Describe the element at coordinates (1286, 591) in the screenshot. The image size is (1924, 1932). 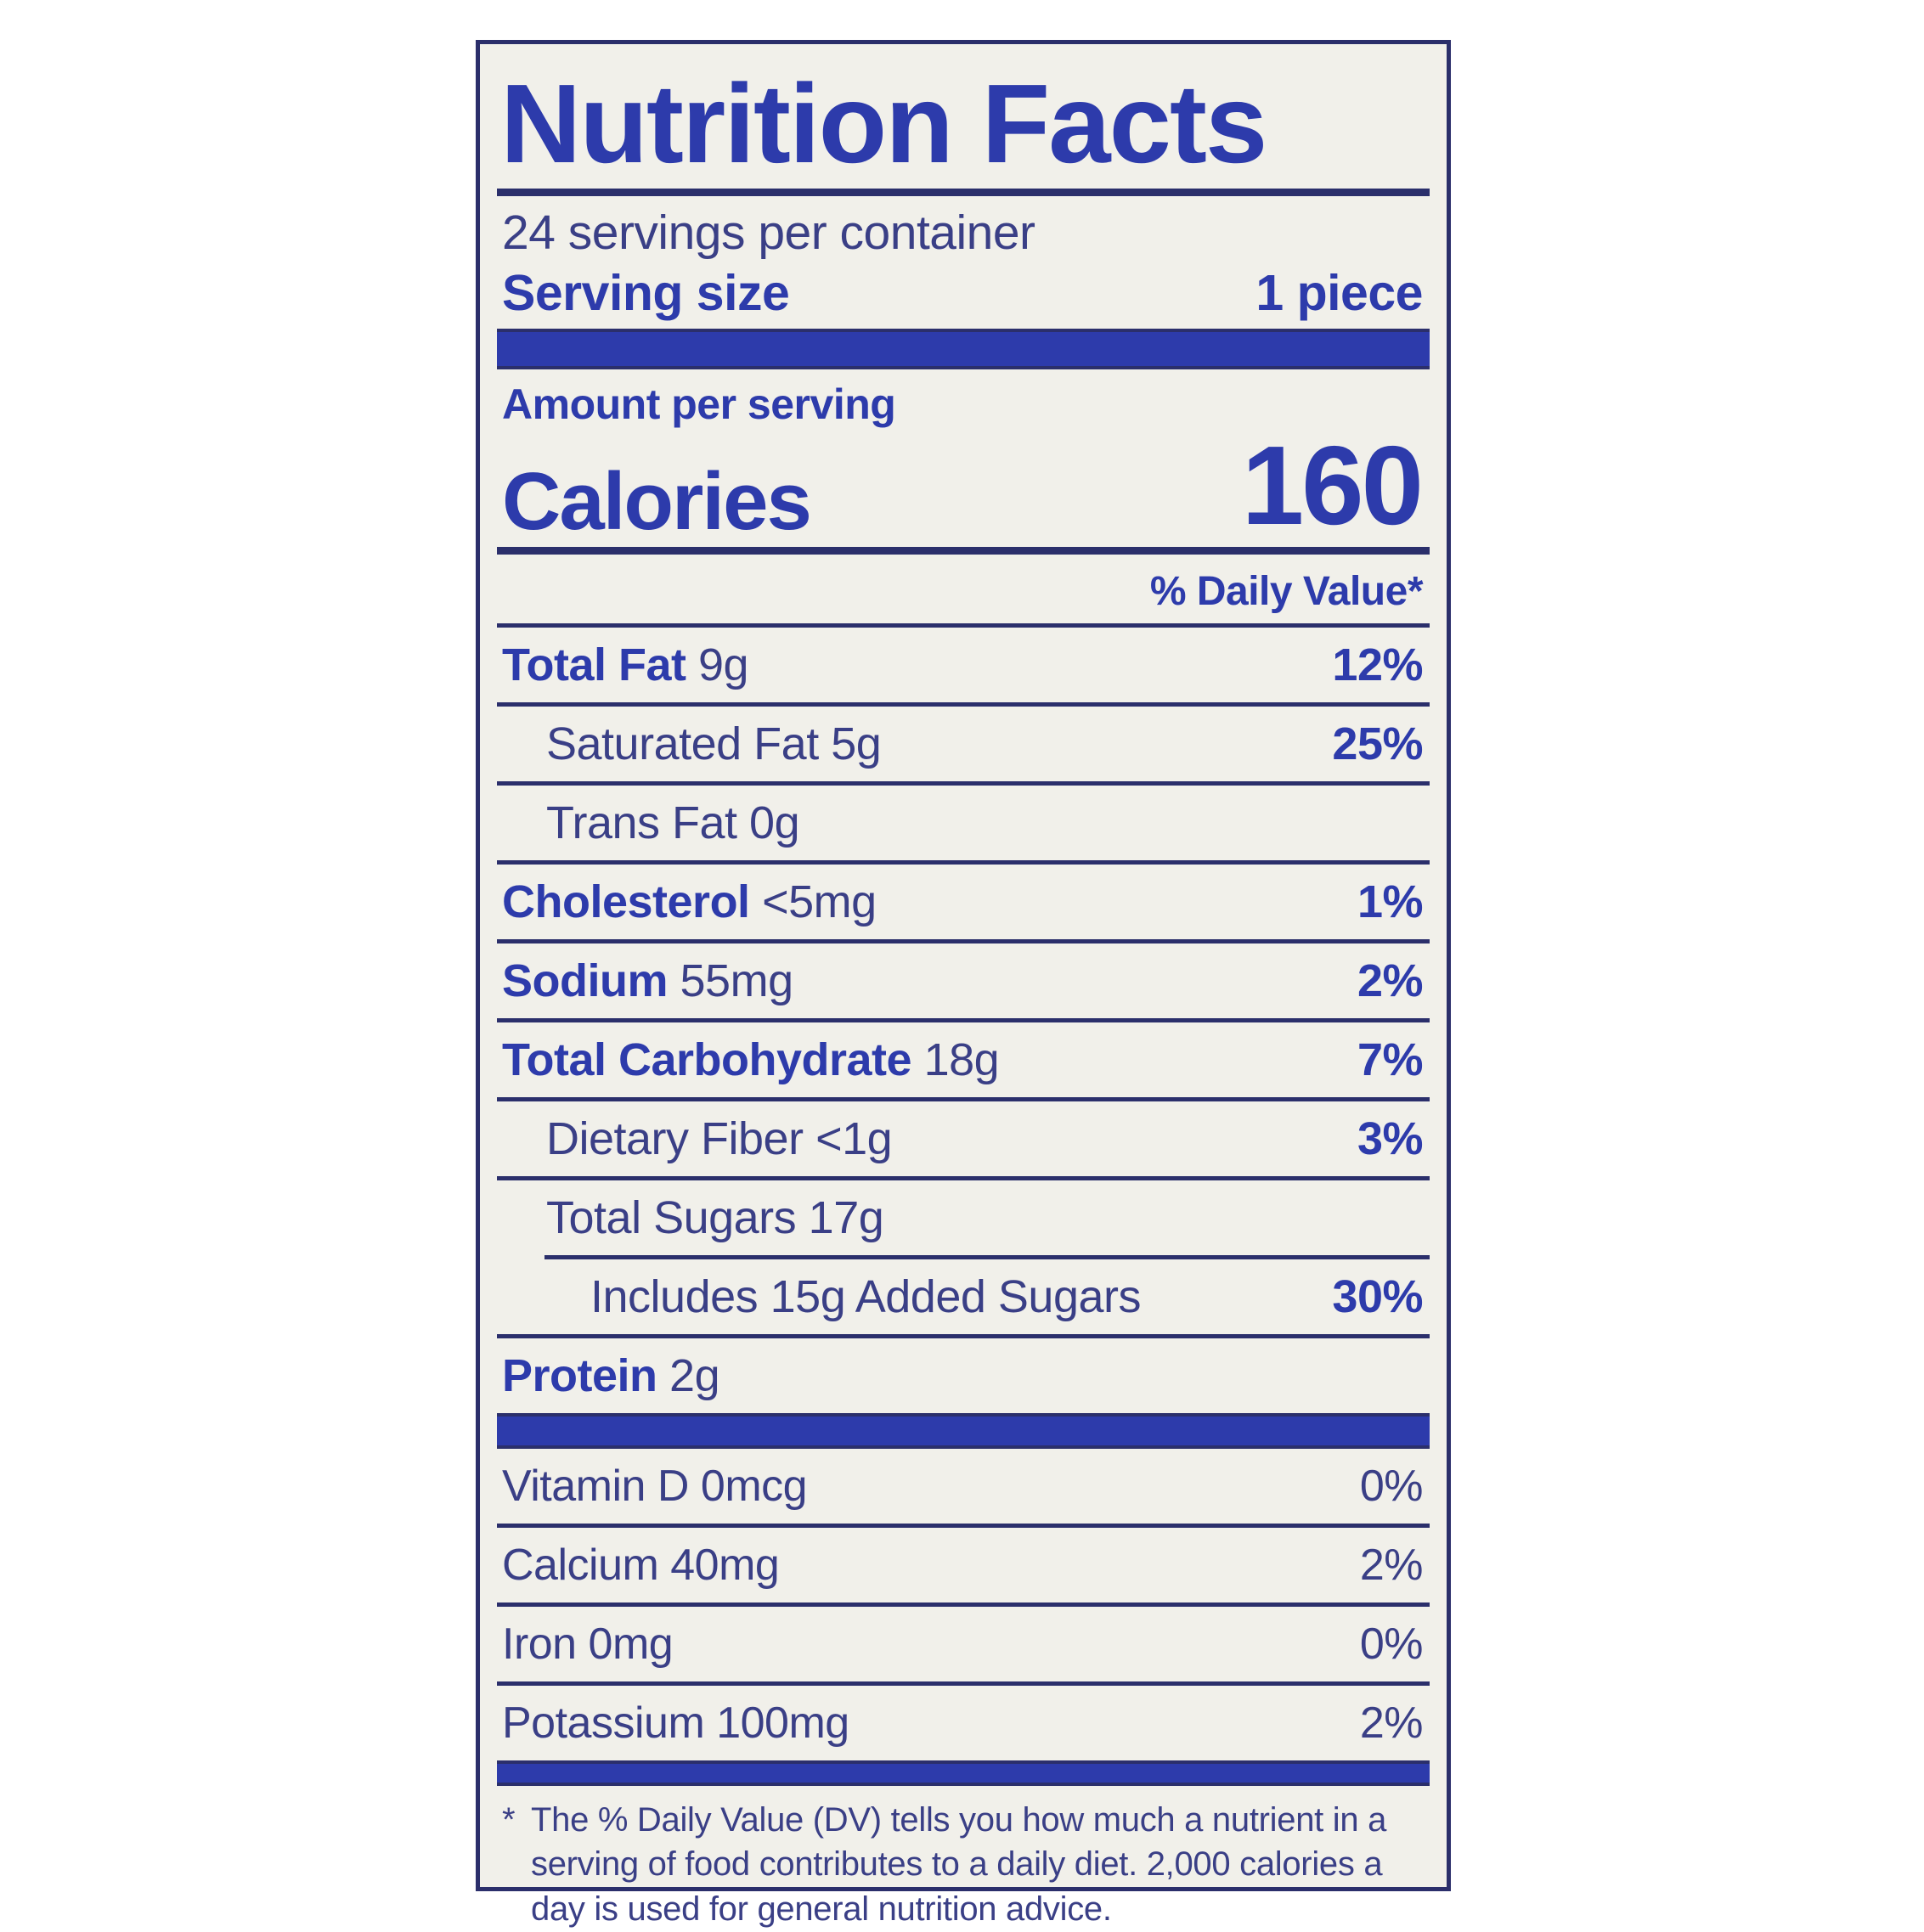
I see `daily-value-header: % Daily Value*` at that location.